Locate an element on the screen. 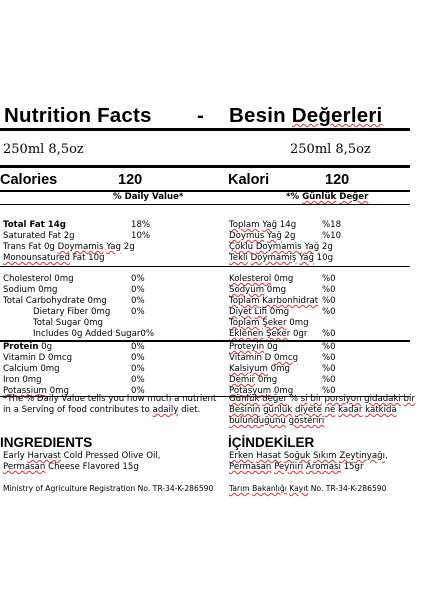  besin-doymus-yag-pct: %10 is located at coordinates (332, 236).